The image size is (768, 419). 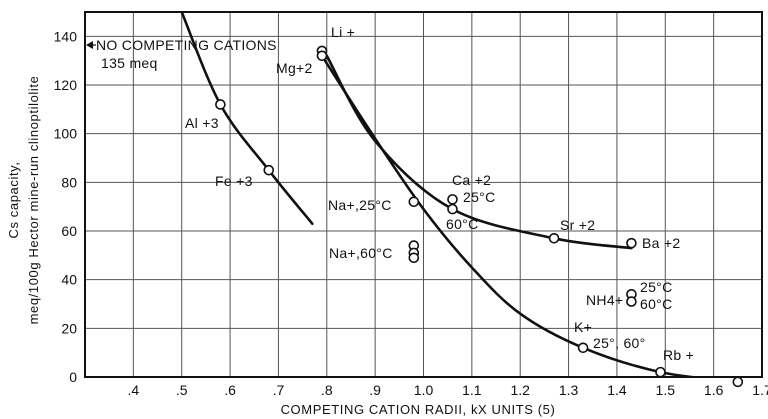 I want to click on annotation-k: K+, so click(x=583, y=327).